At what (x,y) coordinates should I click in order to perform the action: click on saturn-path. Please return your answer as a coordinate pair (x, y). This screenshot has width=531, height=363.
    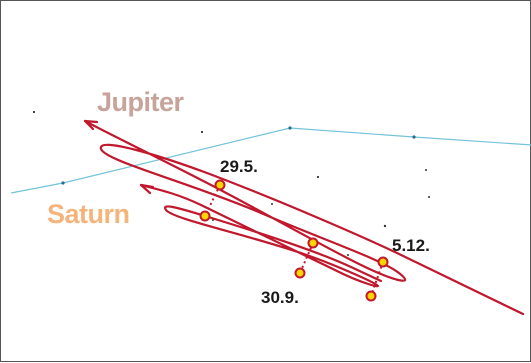
    Looking at the image, I should click on (261, 235).